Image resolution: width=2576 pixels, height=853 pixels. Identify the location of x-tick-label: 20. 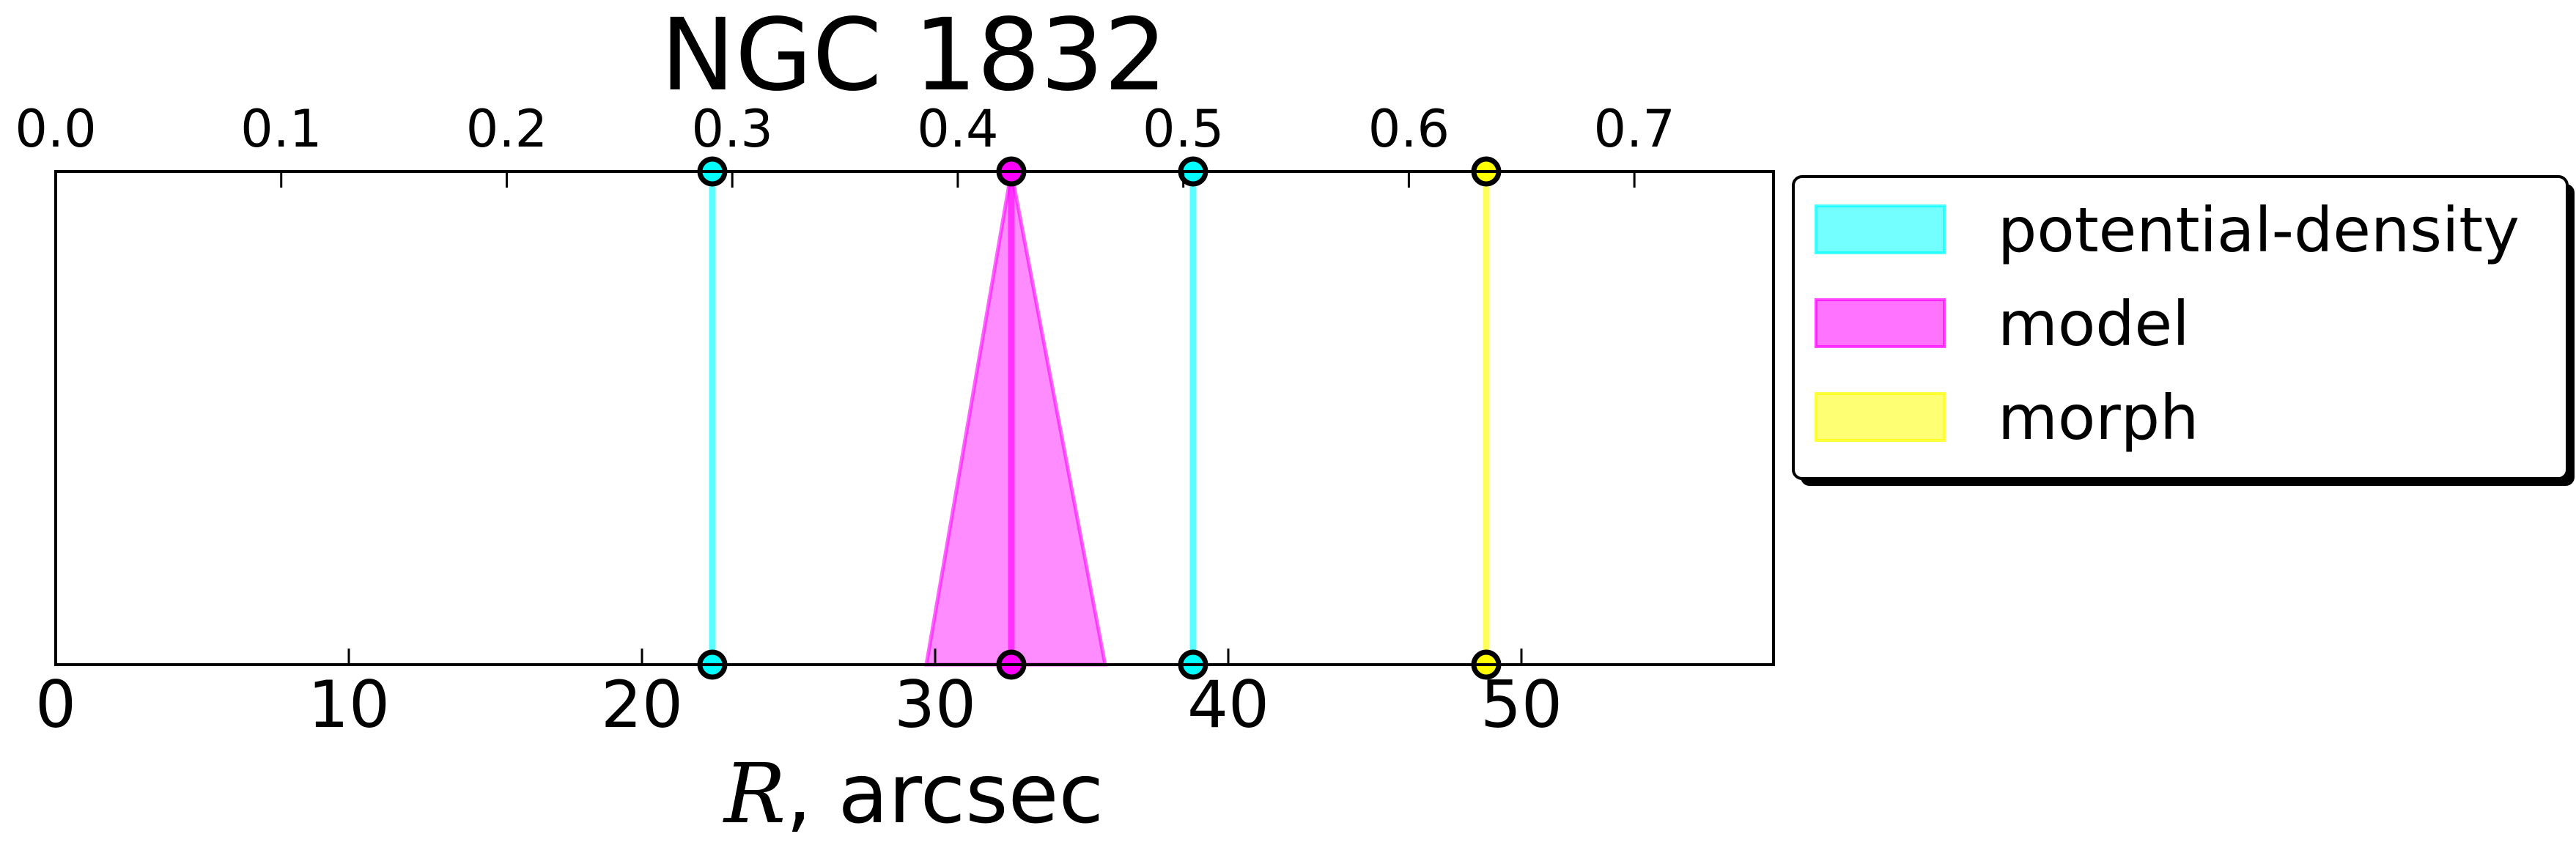
(642, 704).